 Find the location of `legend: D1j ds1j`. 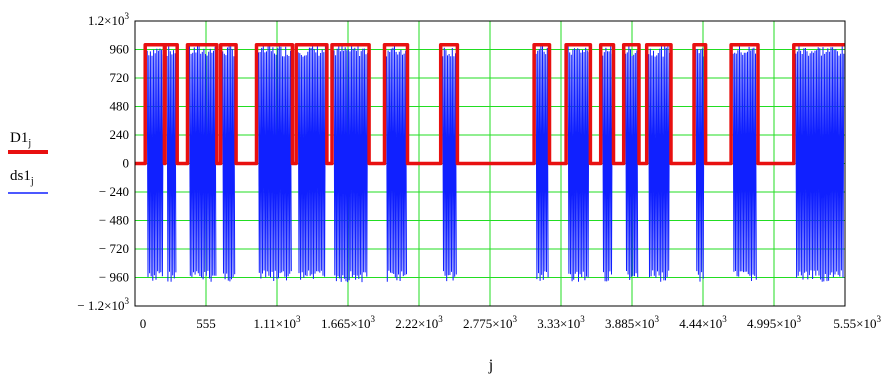

legend: D1j ds1j is located at coordinates (28, 162).